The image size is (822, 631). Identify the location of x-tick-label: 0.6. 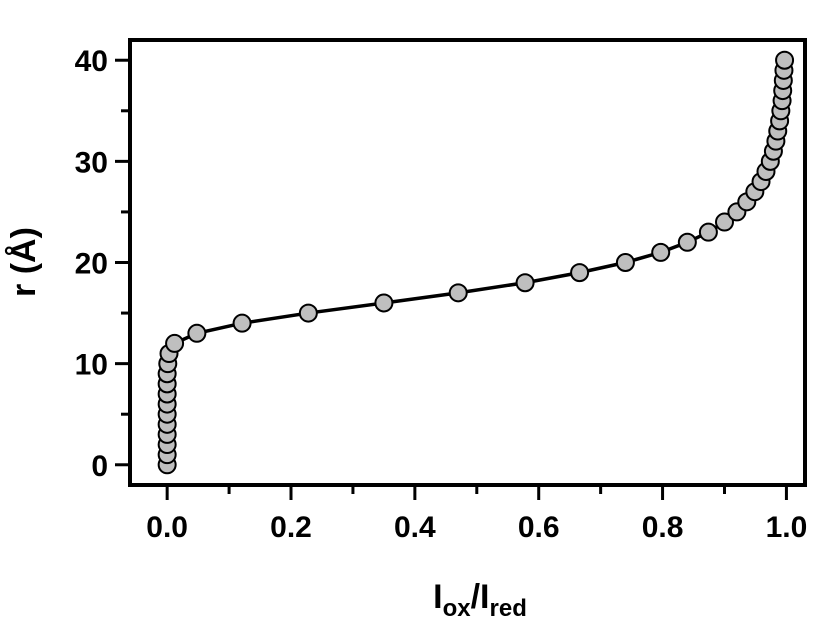
(539, 527).